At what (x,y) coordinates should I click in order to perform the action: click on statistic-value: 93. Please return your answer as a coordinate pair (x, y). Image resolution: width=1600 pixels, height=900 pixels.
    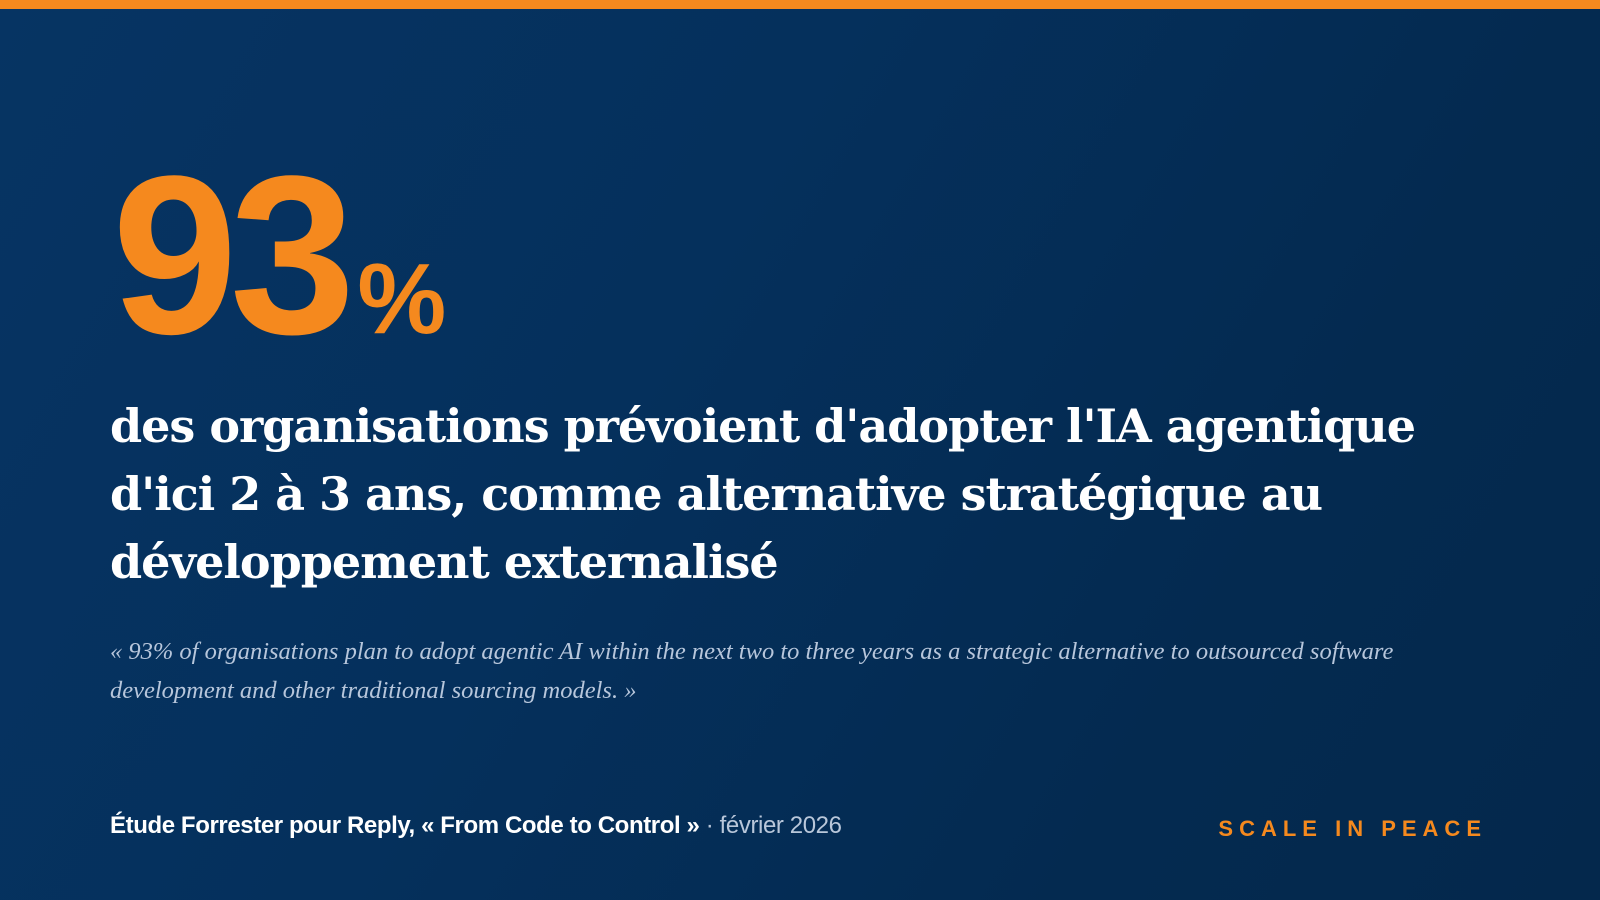
    Looking at the image, I should click on (233, 254).